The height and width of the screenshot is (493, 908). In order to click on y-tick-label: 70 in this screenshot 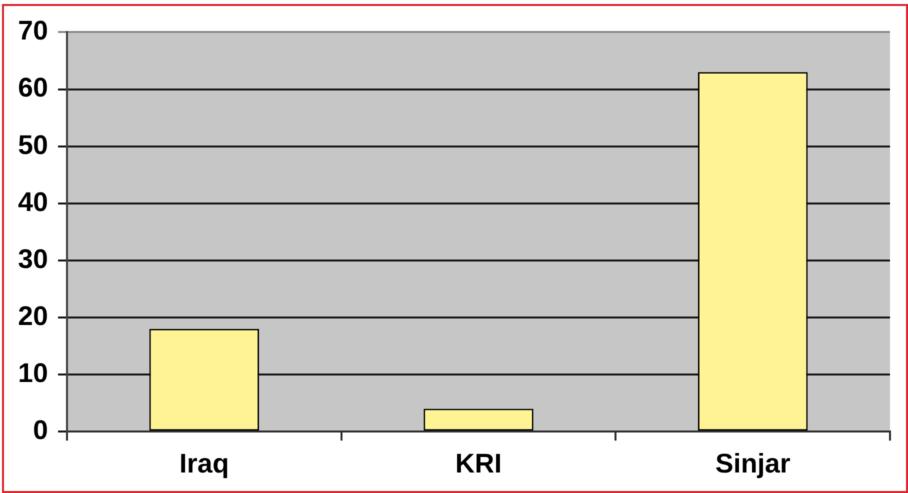, I will do `click(33, 31)`.